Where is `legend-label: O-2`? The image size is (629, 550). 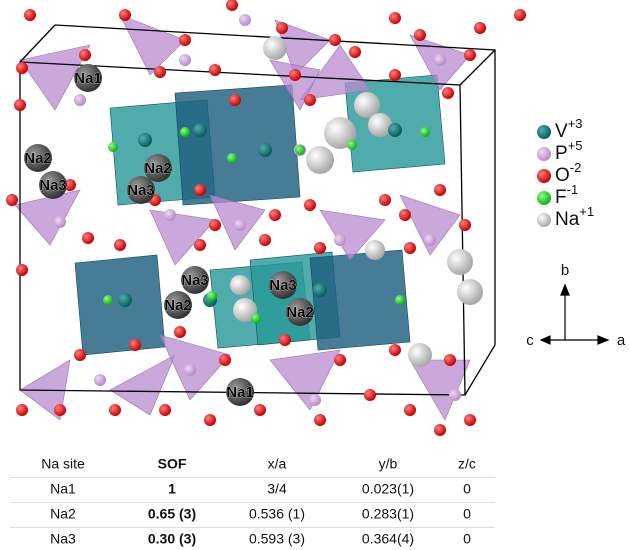
legend-label: O-2 is located at coordinates (568, 173).